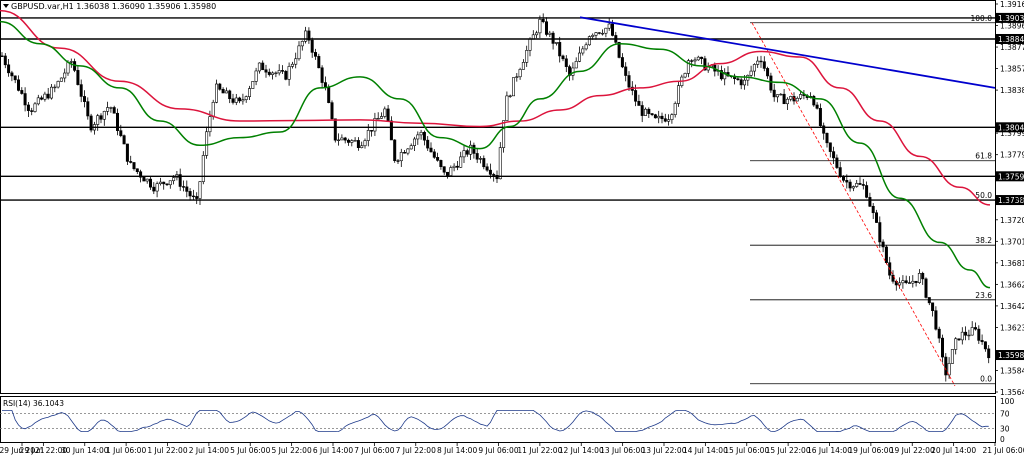  Describe the element at coordinates (1012, 69) in the screenshot. I see `y-tick-label: 1.38575` at that location.